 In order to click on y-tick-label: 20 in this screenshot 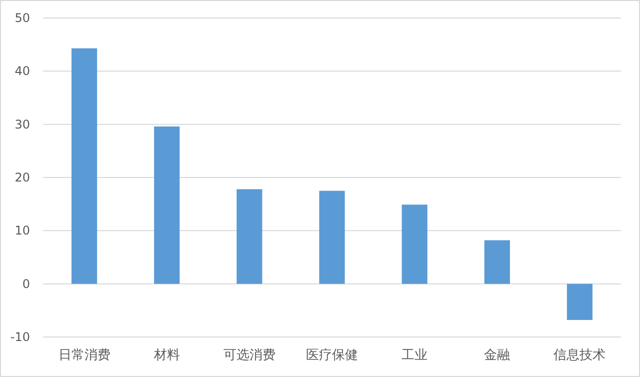, I will do `click(22, 177)`.